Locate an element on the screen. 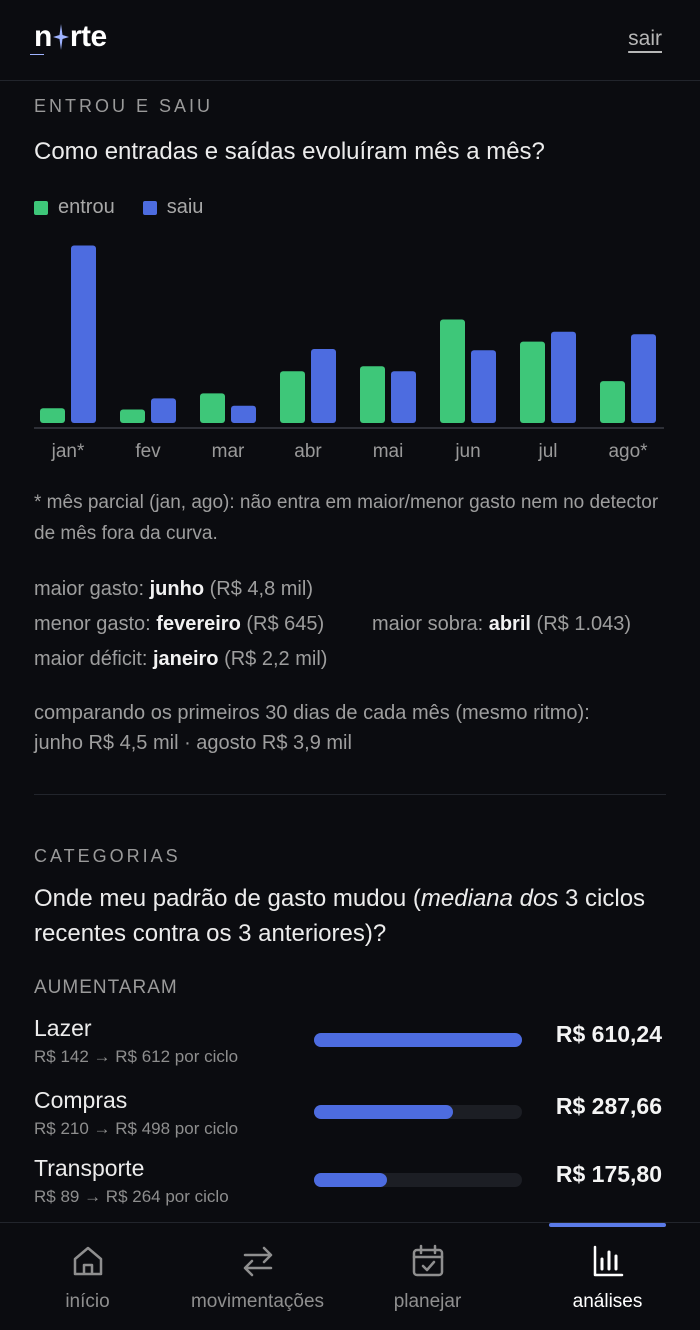 The width and height of the screenshot is (700, 1330). bar-entrou-mai is located at coordinates (372, 394).